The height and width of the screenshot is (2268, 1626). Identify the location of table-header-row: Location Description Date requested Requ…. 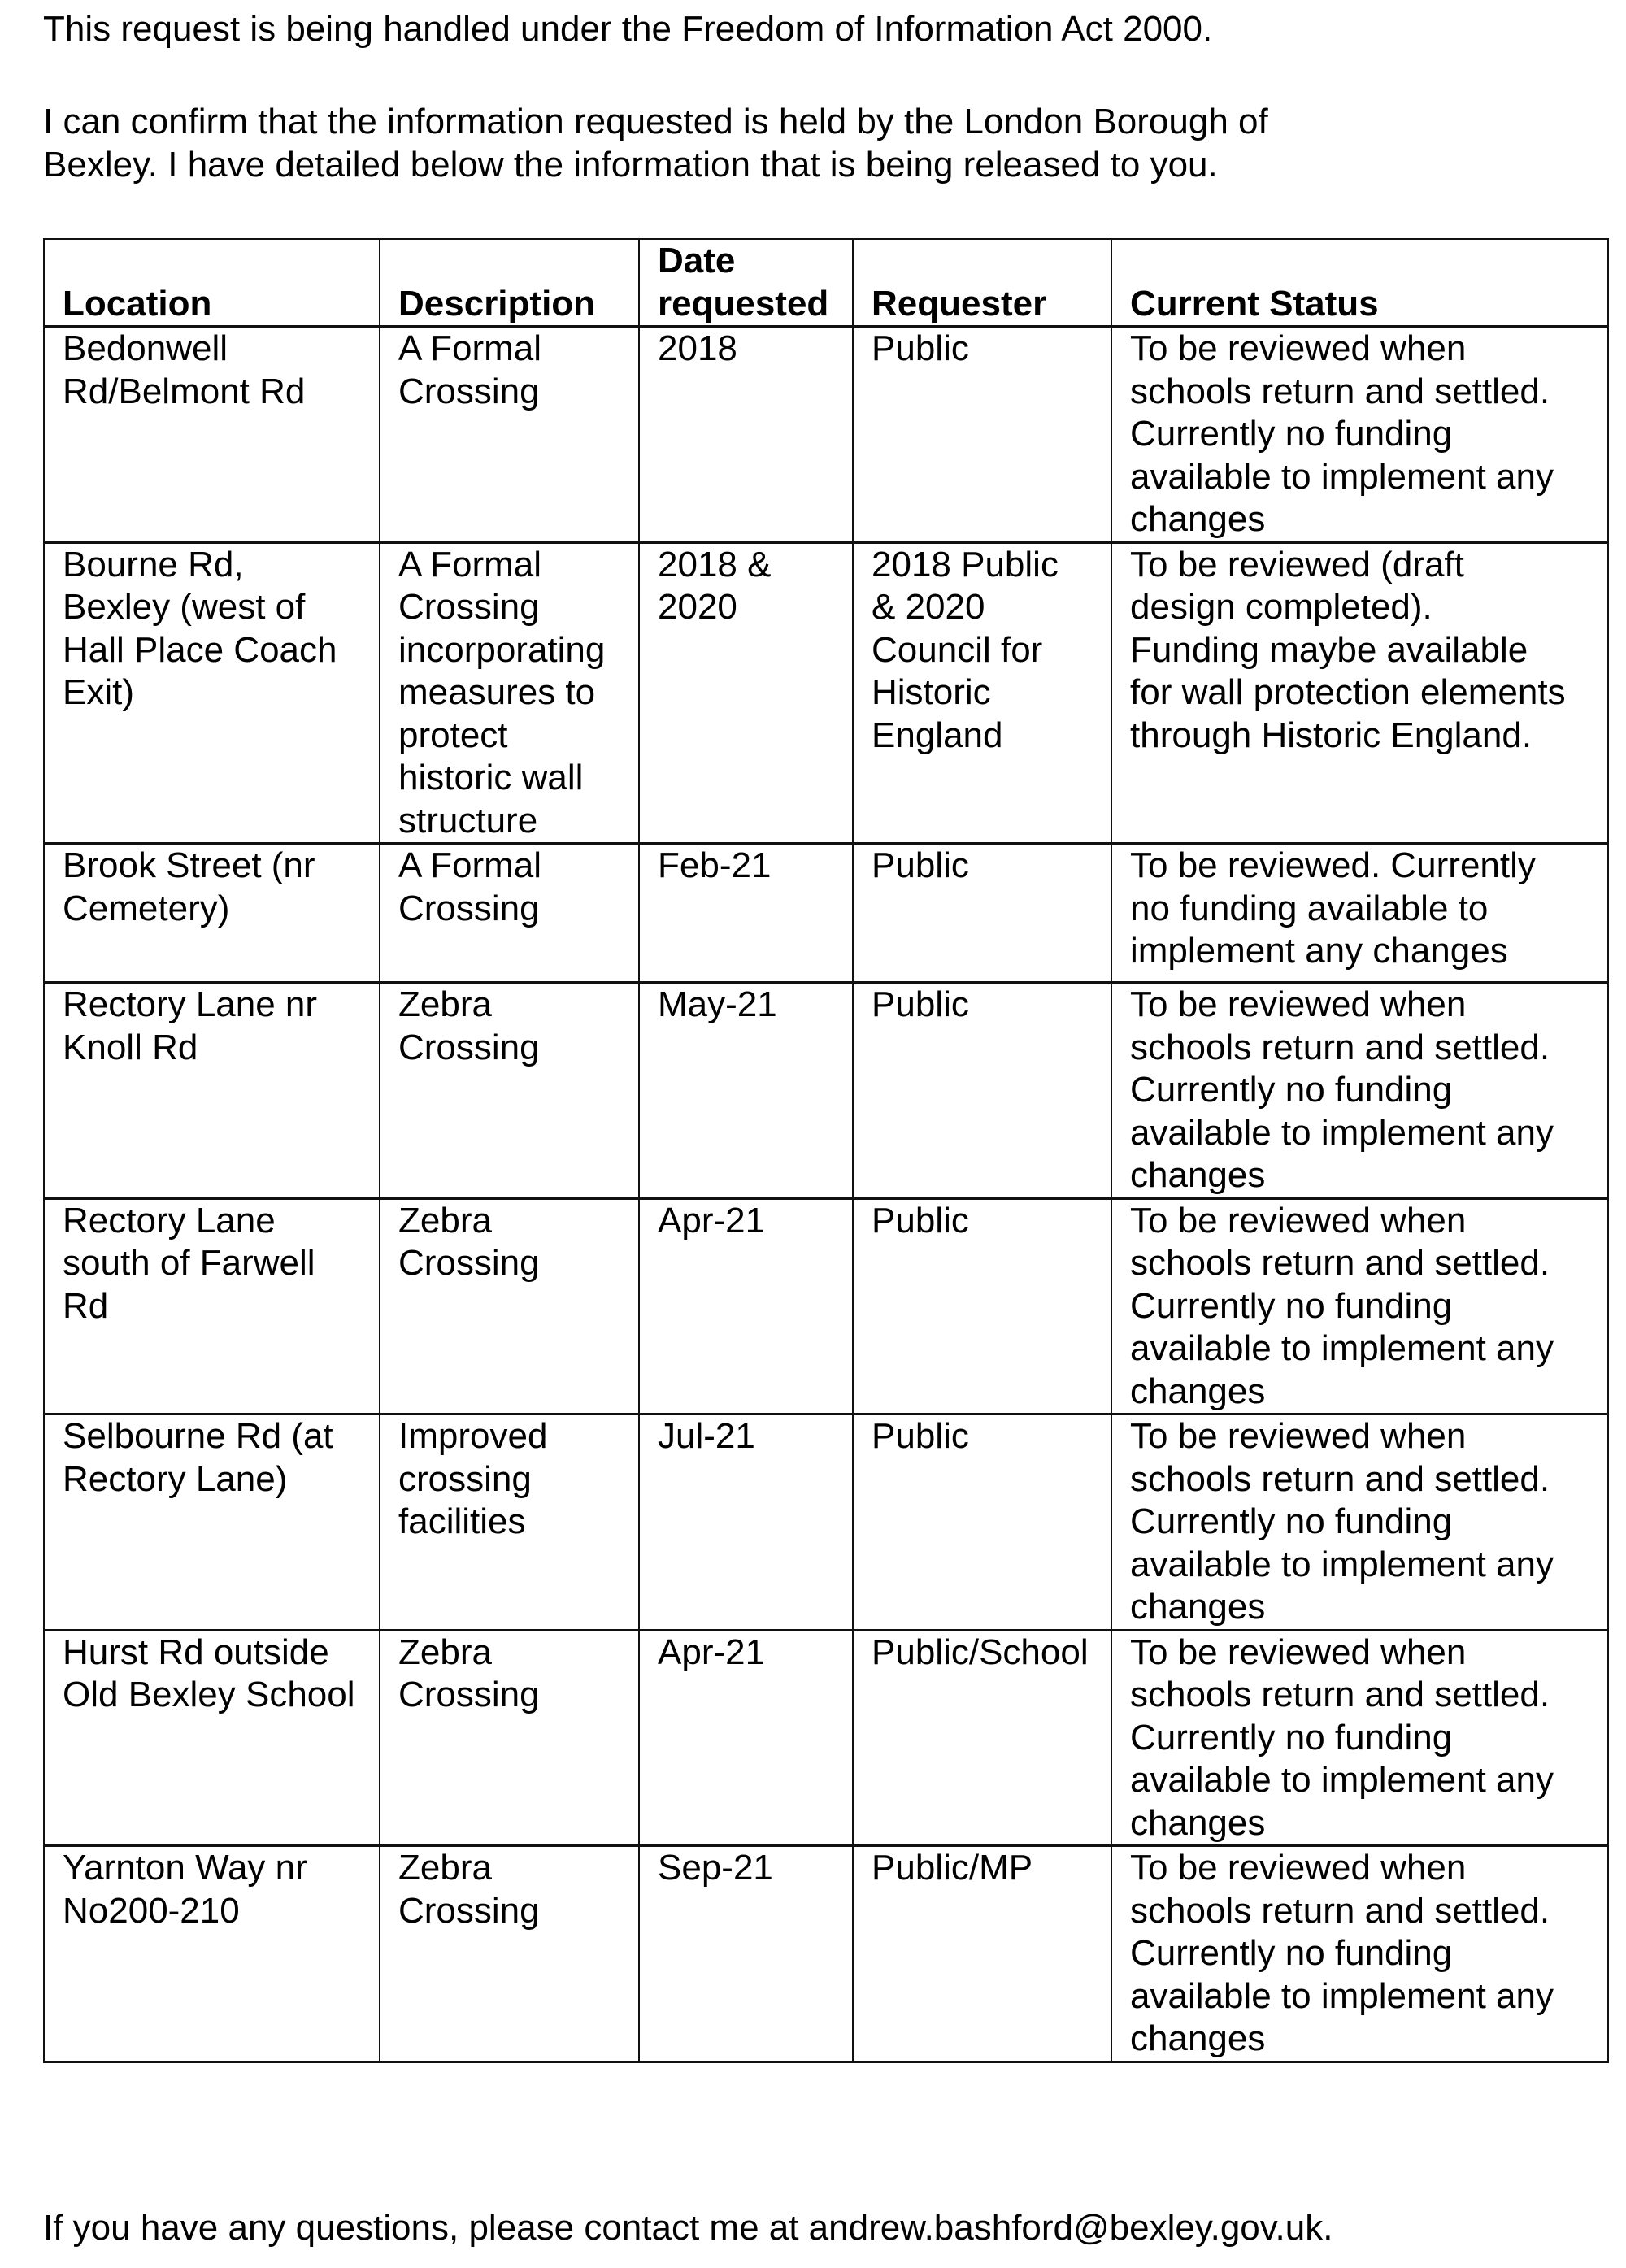
(826, 283).